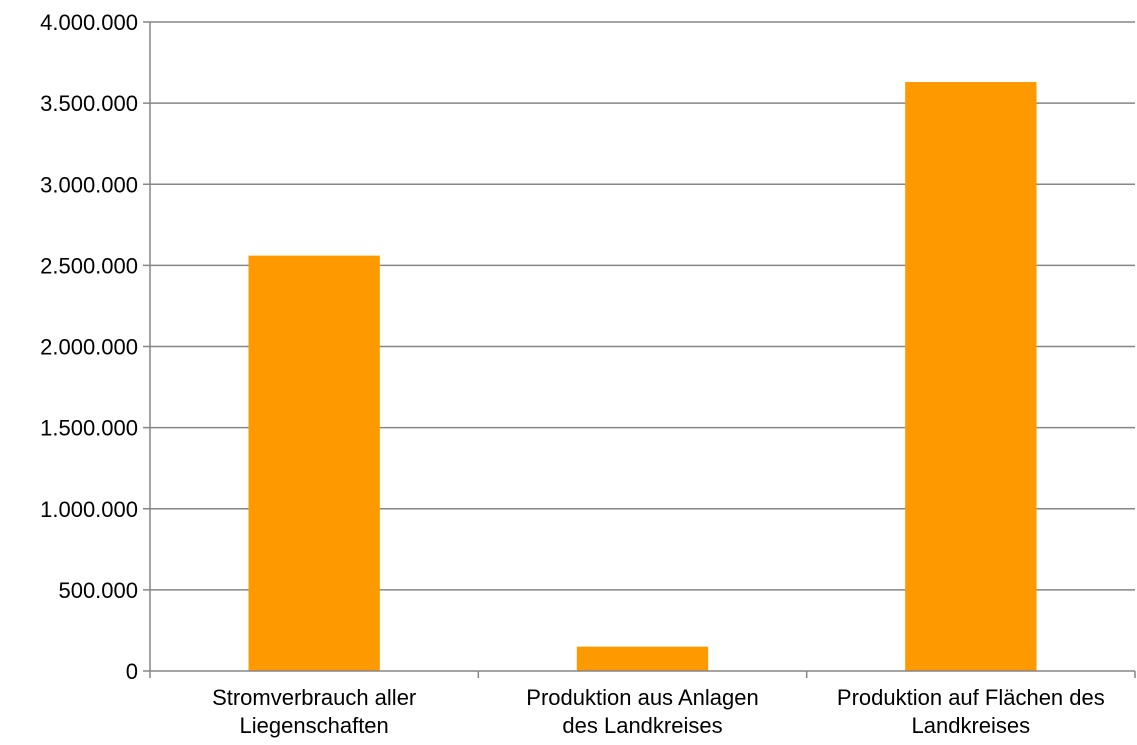  Describe the element at coordinates (89, 428) in the screenshot. I see `y-tick-label: 1.500.000` at that location.